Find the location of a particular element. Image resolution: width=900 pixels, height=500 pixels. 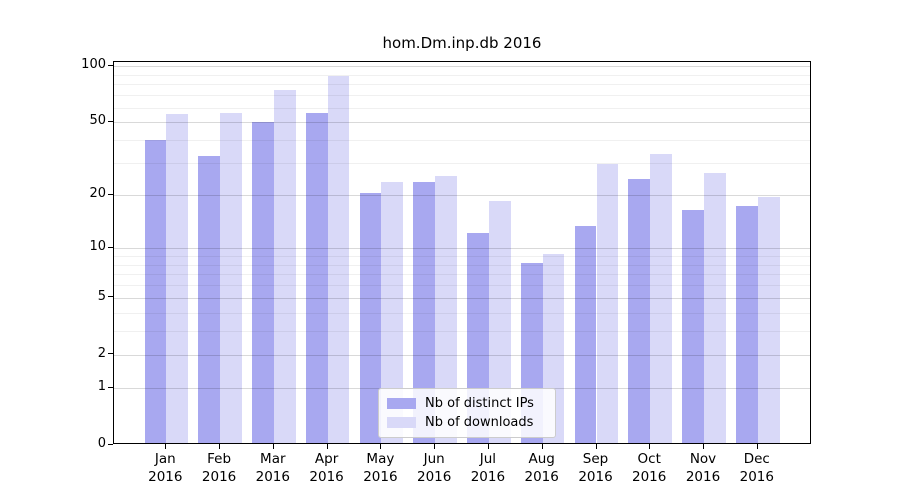

legend: Nb of distinct IPs Nb of downloads is located at coordinates (467, 413).